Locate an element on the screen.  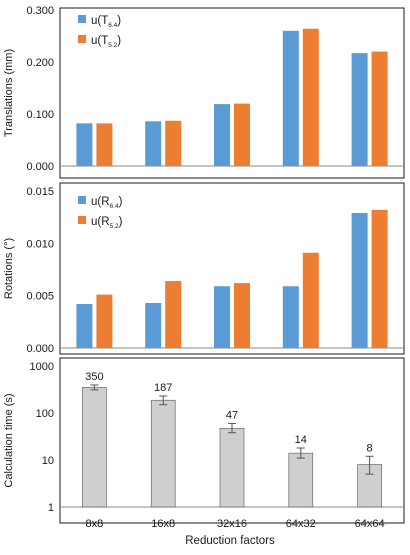
legend-label: u(R5.2) is located at coordinates (107, 223).